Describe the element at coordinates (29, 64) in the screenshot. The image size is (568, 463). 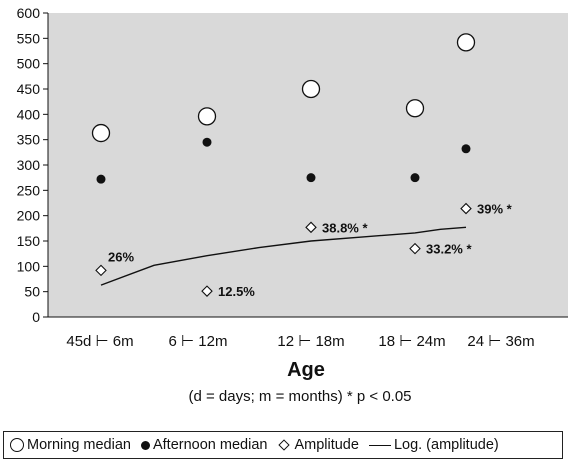
I see `y-tick-label: 500` at that location.